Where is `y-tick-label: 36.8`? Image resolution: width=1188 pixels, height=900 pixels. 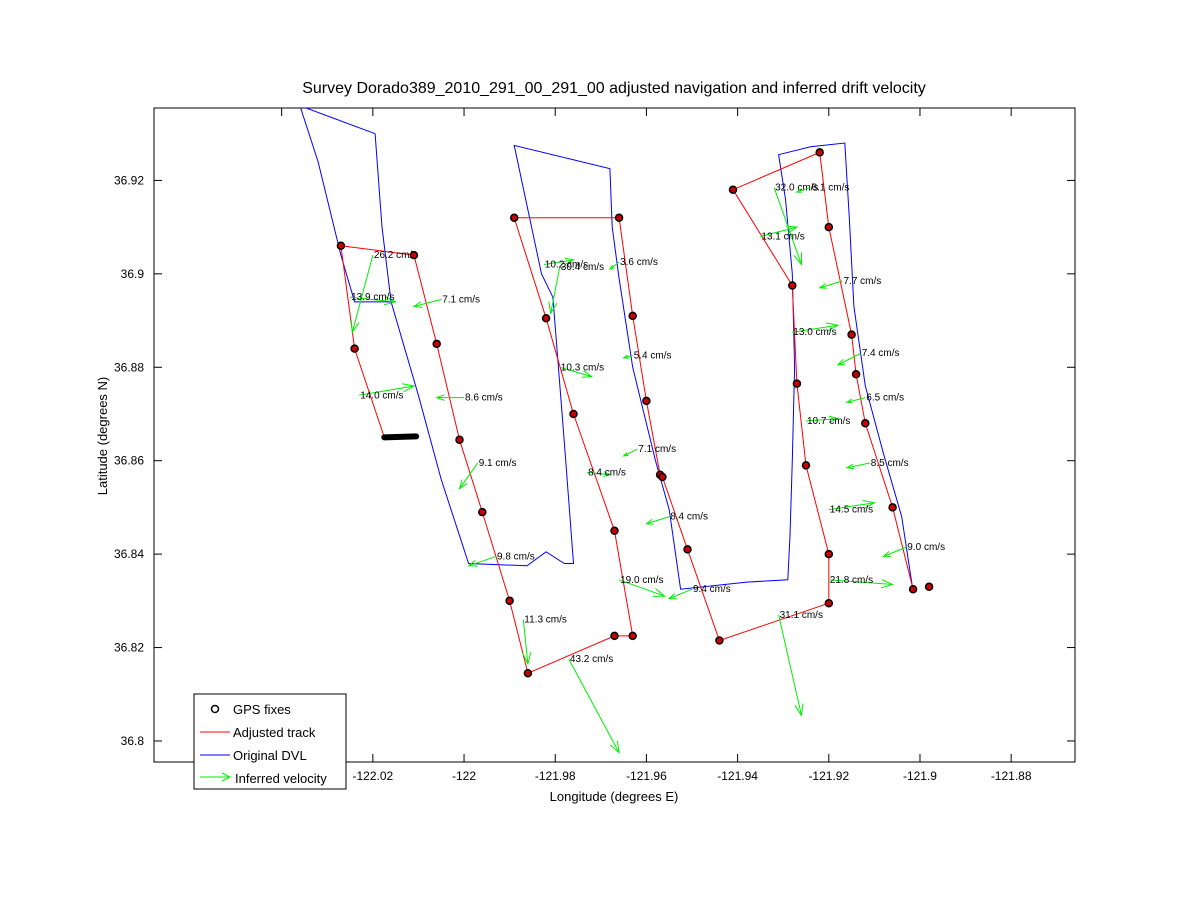
y-tick-label: 36.8 is located at coordinates (133, 741).